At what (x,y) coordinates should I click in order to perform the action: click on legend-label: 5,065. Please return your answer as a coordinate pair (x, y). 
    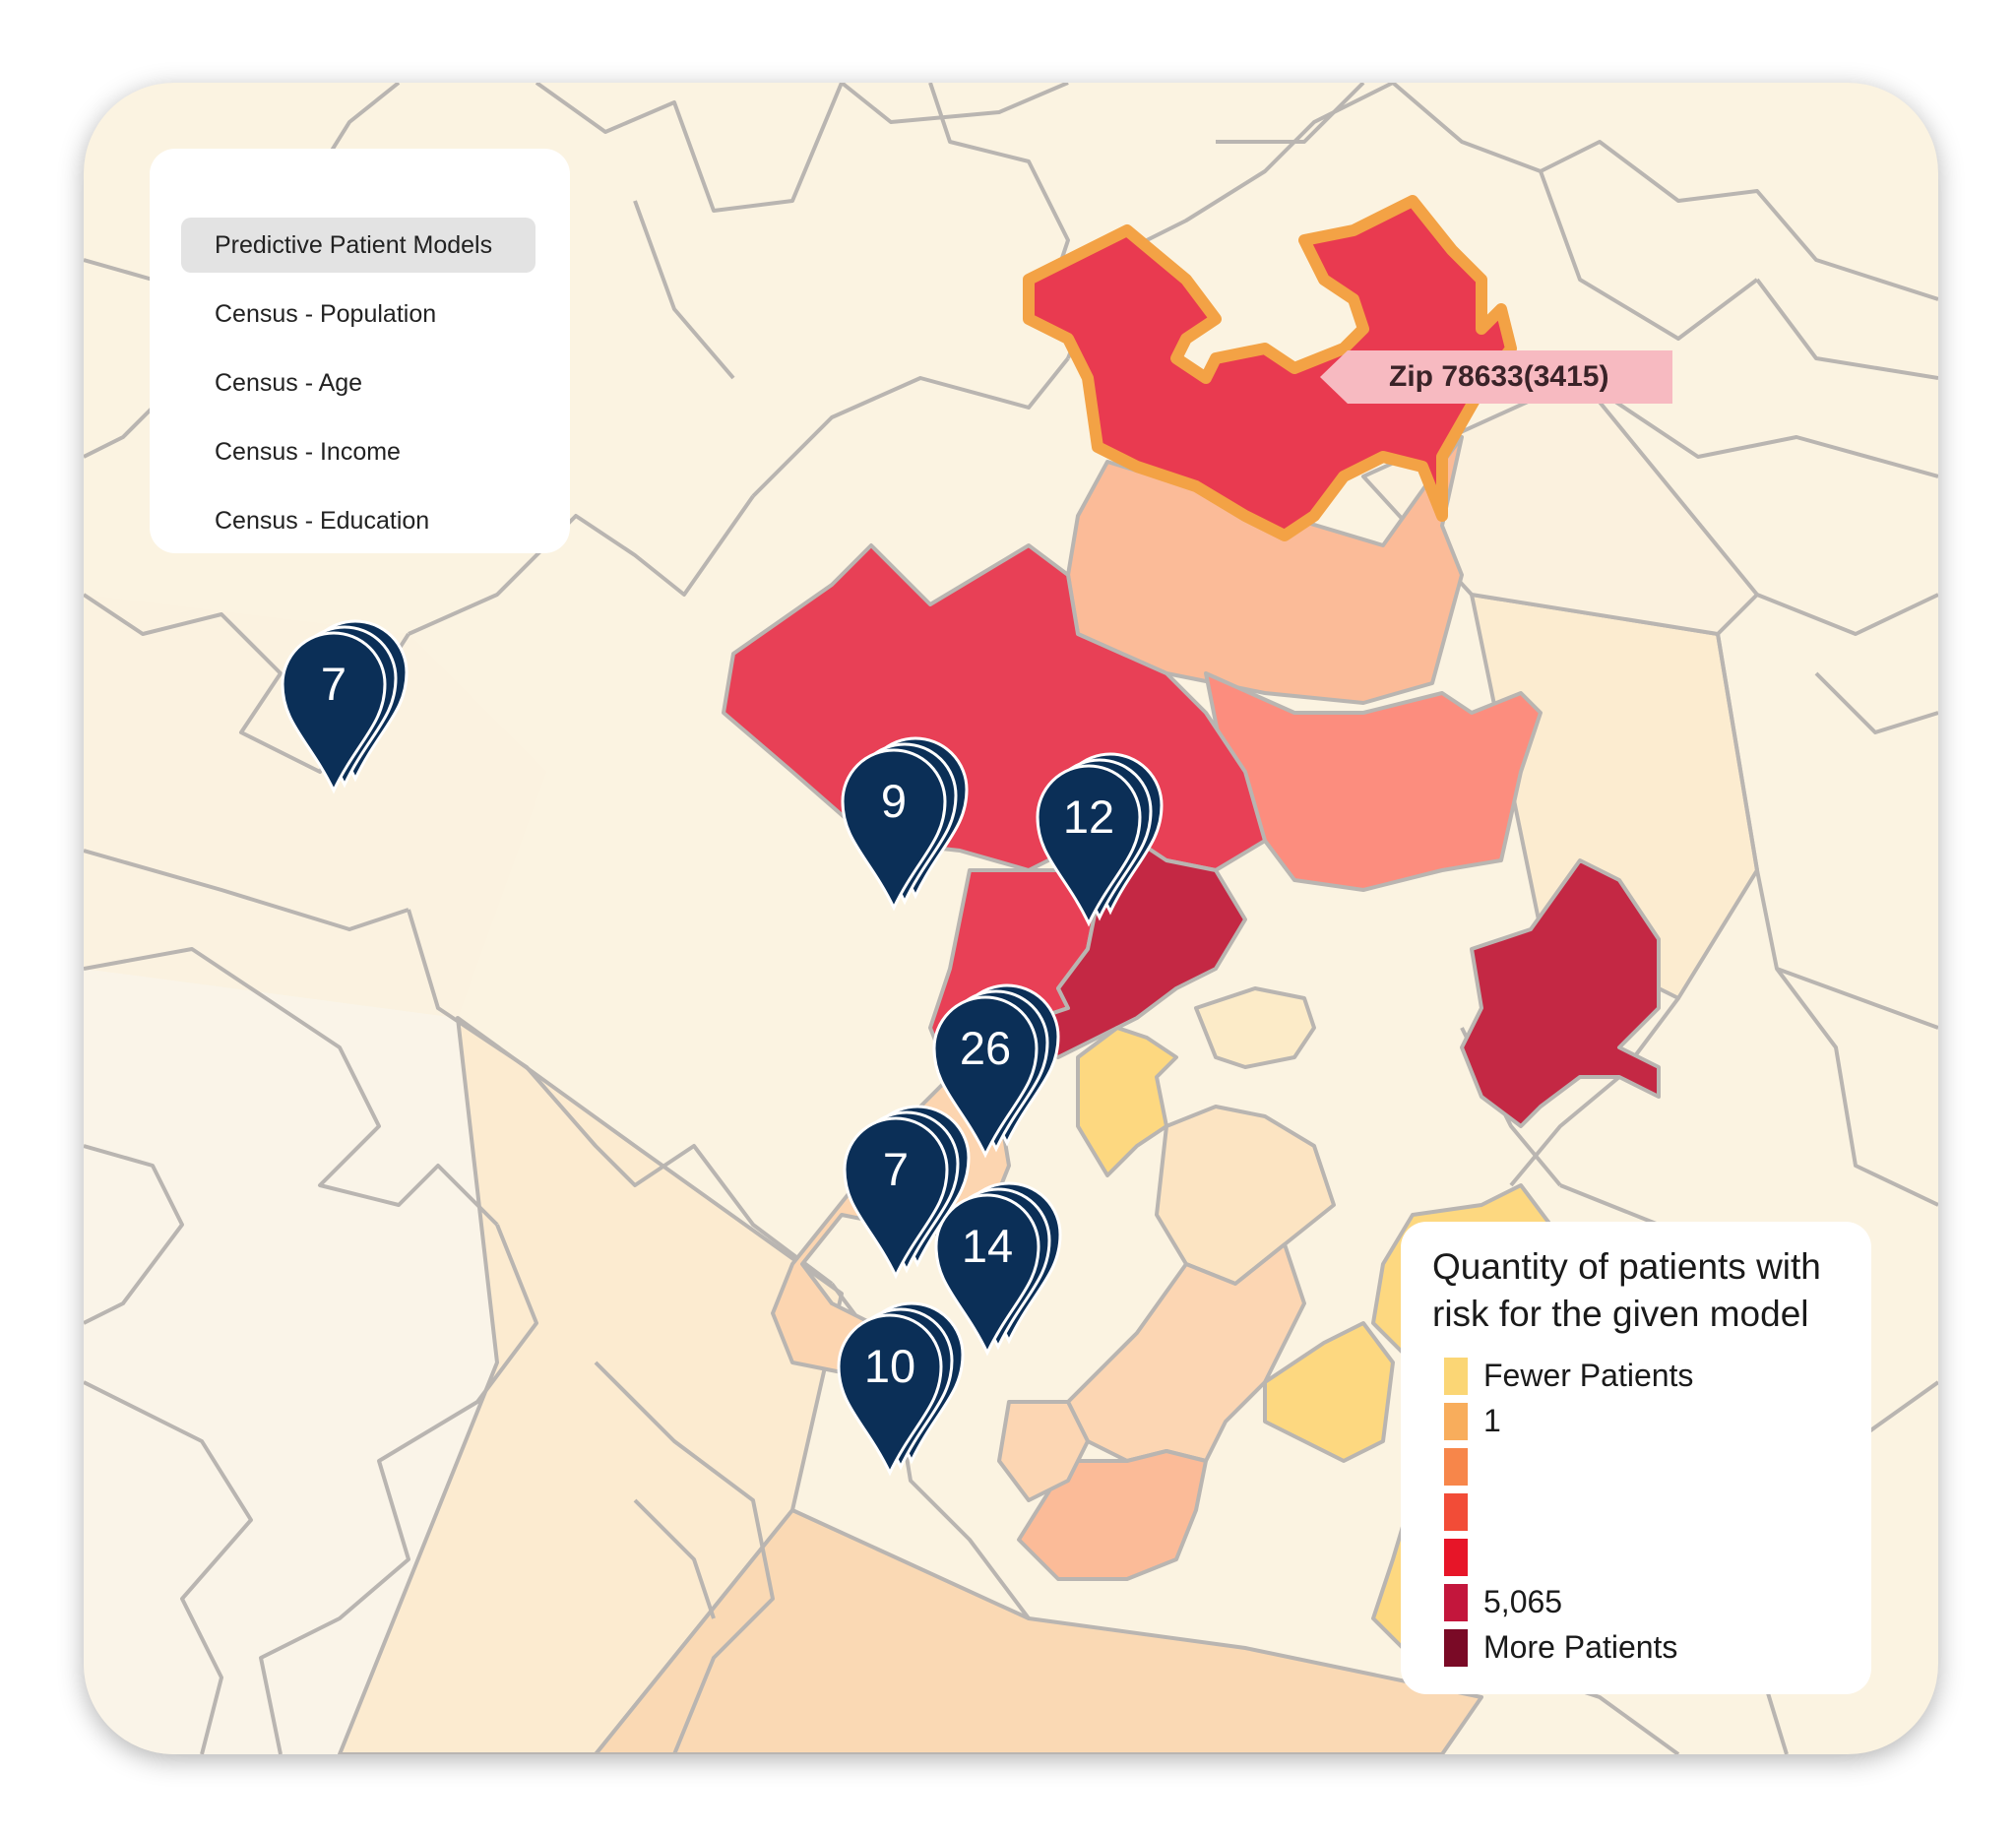
    Looking at the image, I should click on (1523, 1601).